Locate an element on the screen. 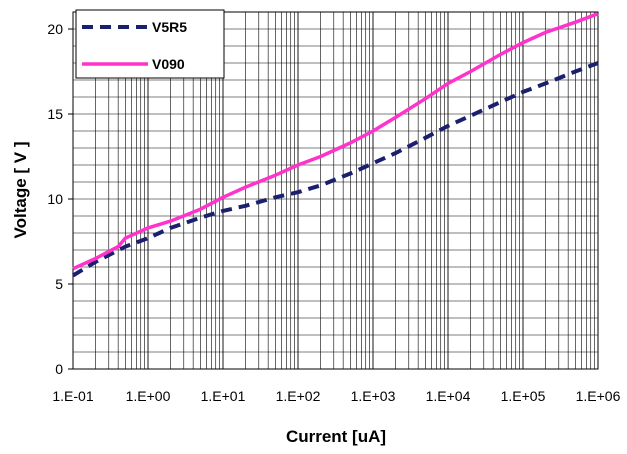 This screenshot has height=454, width=627. y-axis-title: Voltage [ V ] is located at coordinates (20, 190).